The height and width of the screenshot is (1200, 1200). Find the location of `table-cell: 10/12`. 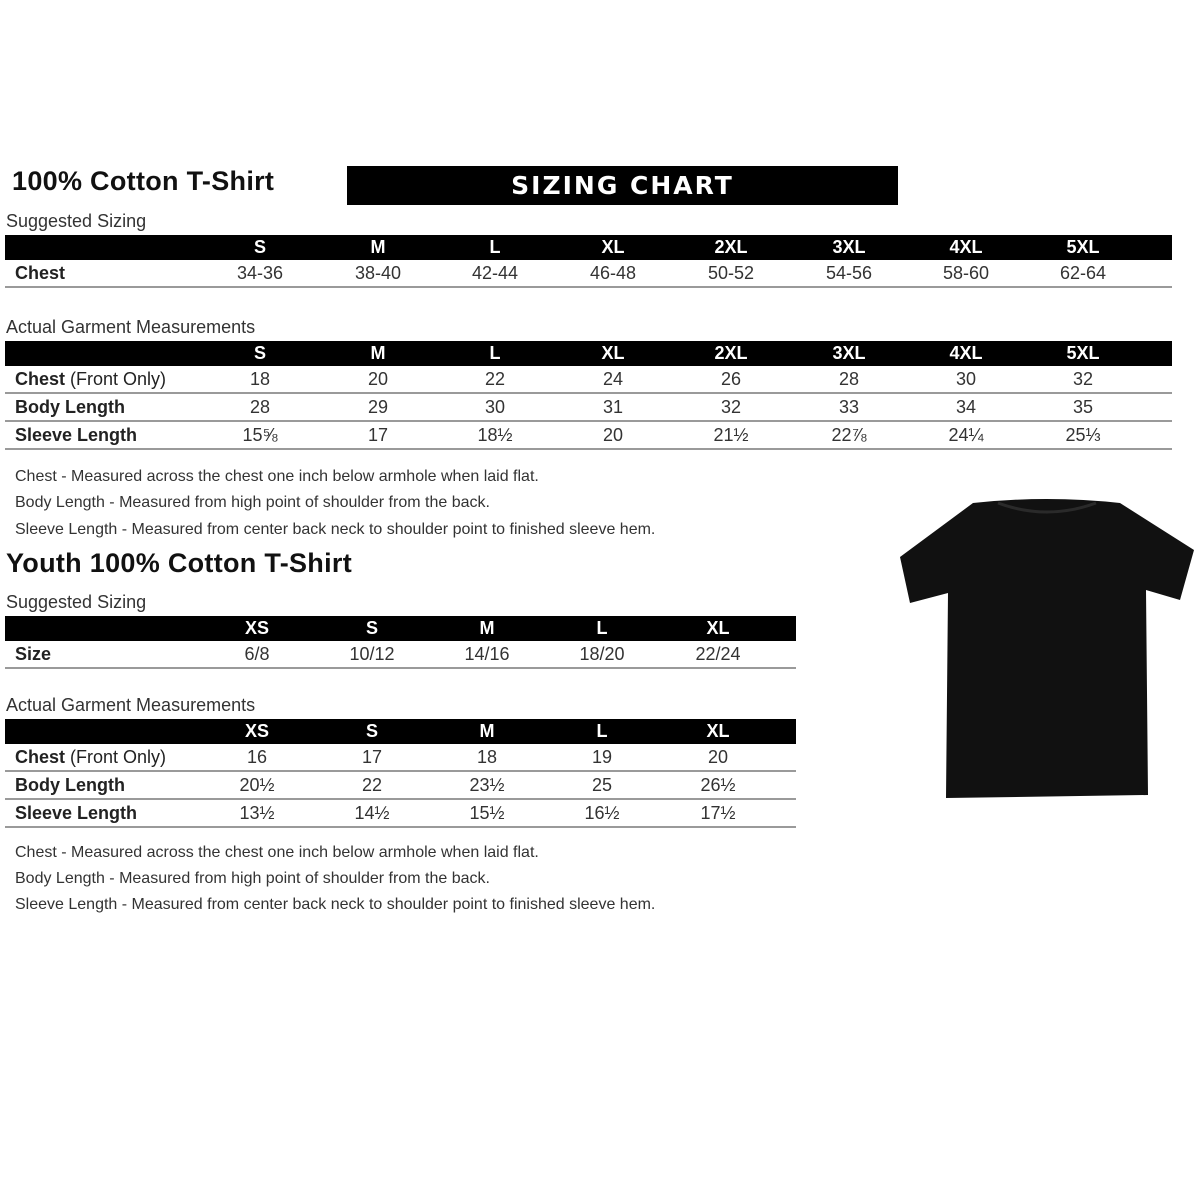

table-cell: 10/12 is located at coordinates (372, 654).